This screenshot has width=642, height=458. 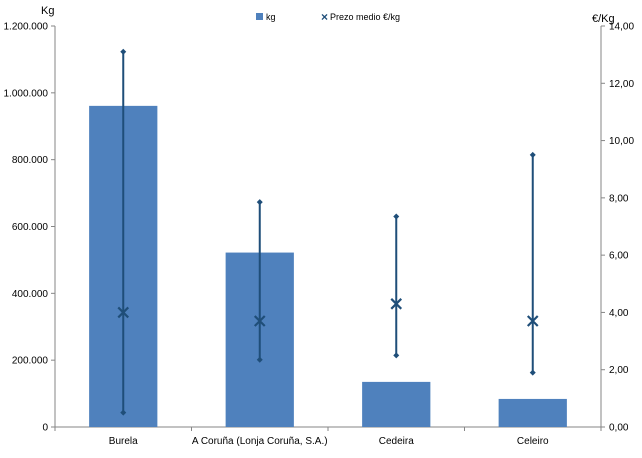 I want to click on left-tick-label: 800.000, so click(x=30, y=160).